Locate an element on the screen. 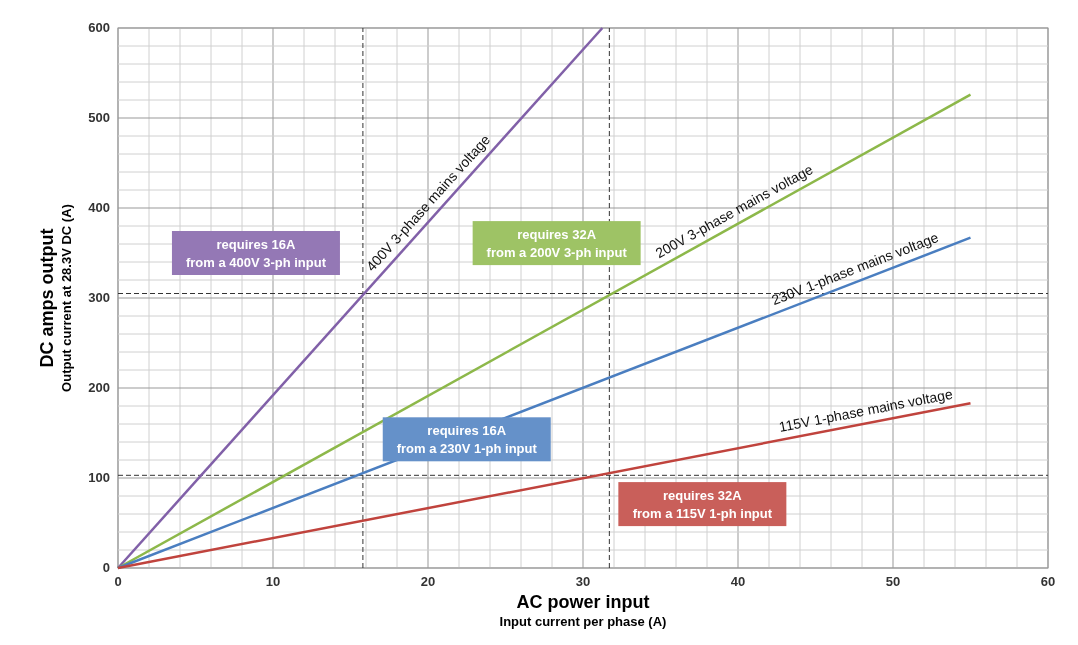  x-tick-label: 30 is located at coordinates (583, 581).